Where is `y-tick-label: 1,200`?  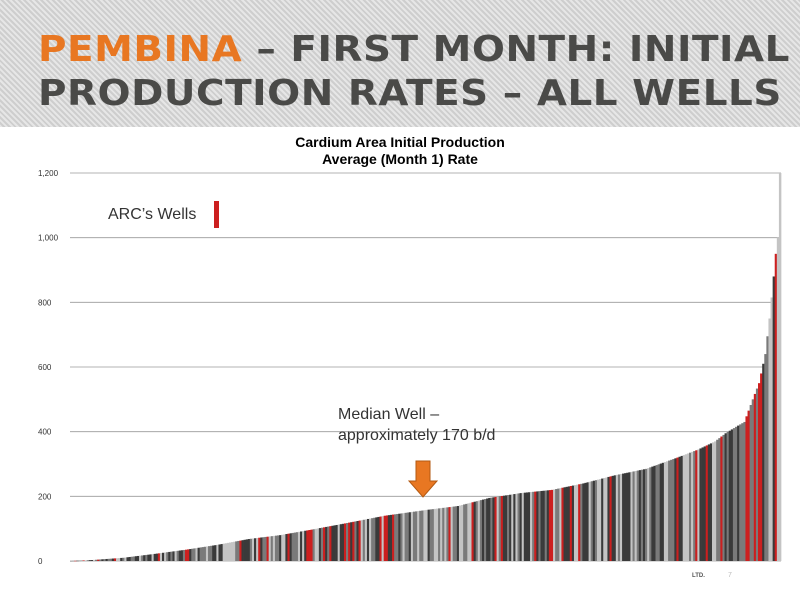
y-tick-label: 1,200 is located at coordinates (48, 173).